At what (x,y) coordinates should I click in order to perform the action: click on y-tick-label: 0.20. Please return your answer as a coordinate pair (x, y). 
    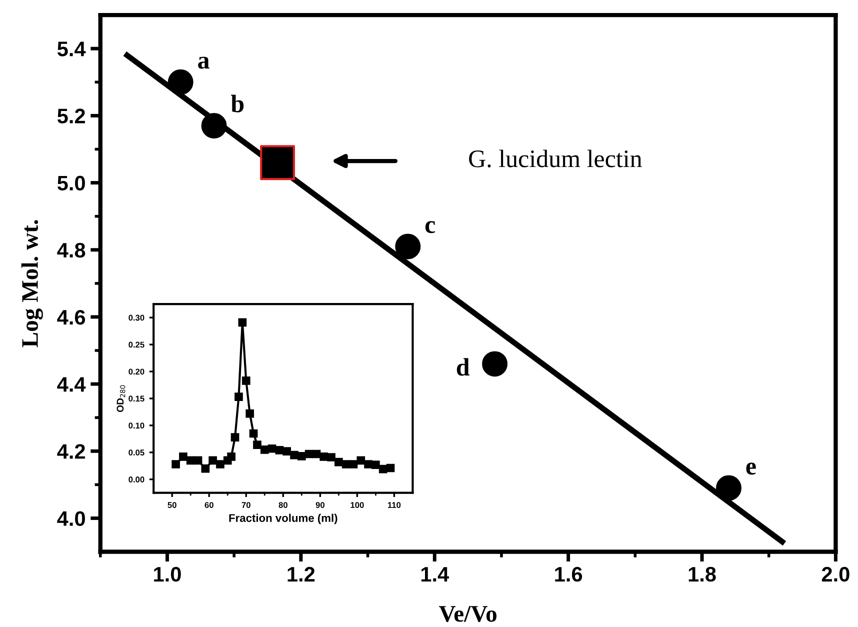
    Looking at the image, I should click on (136, 371).